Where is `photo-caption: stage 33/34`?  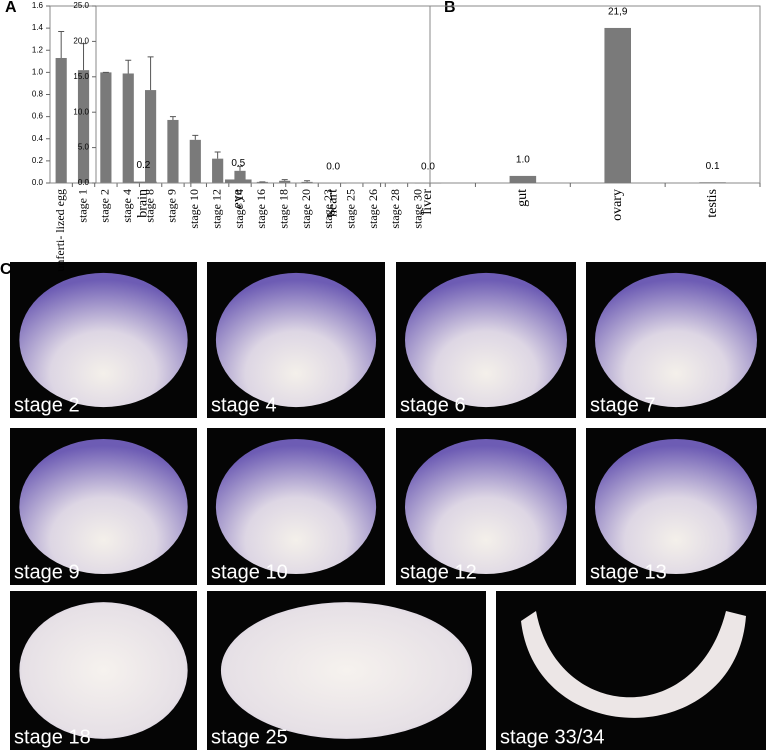
photo-caption: stage 33/34 is located at coordinates (552, 737).